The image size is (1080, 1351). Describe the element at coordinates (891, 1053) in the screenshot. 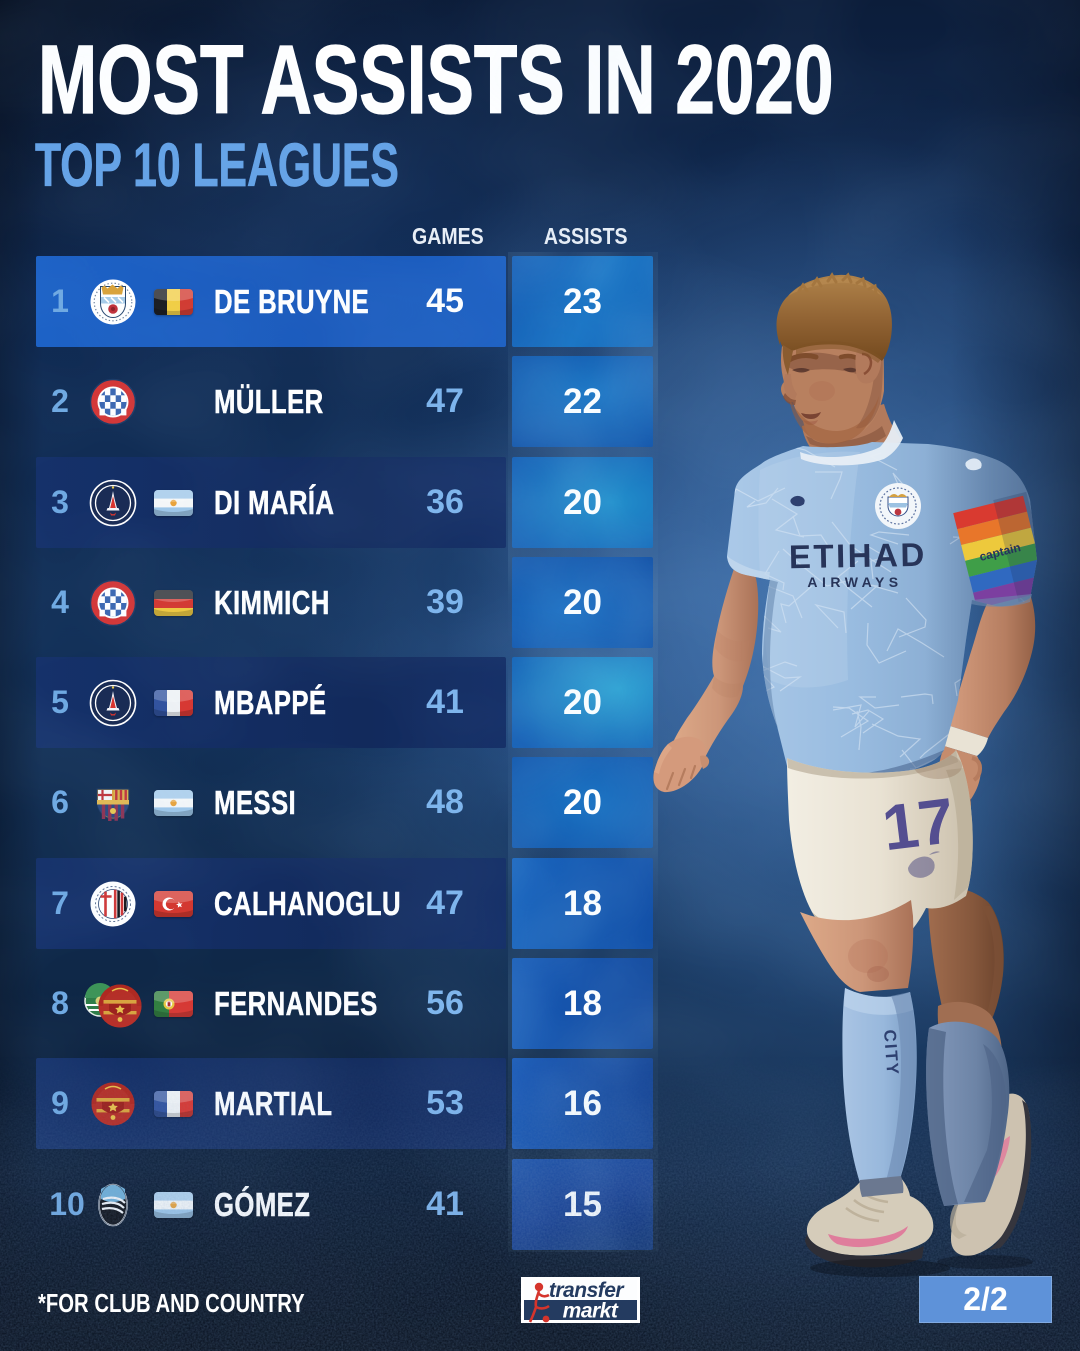

I see `svg-text: CITY` at that location.